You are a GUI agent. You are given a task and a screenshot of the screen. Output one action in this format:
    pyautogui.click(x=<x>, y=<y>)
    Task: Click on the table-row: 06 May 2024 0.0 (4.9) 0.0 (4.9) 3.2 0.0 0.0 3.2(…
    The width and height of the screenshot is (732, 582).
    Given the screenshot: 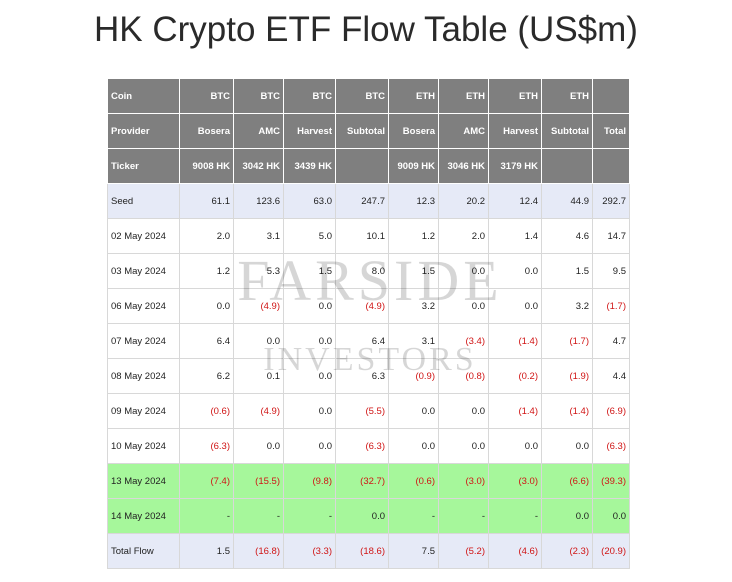 What is the action you would take?
    pyautogui.click(x=368, y=306)
    